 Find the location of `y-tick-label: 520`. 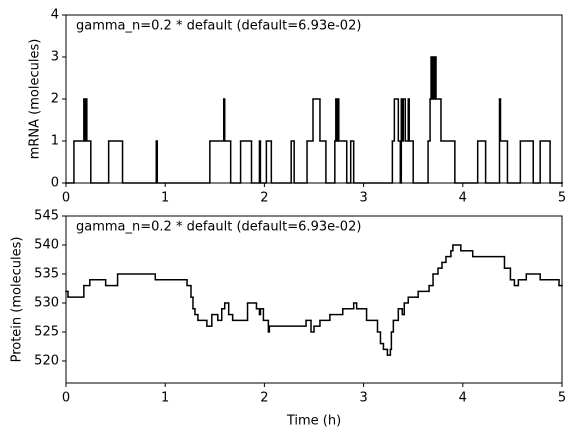

y-tick-label: 520 is located at coordinates (46, 360).